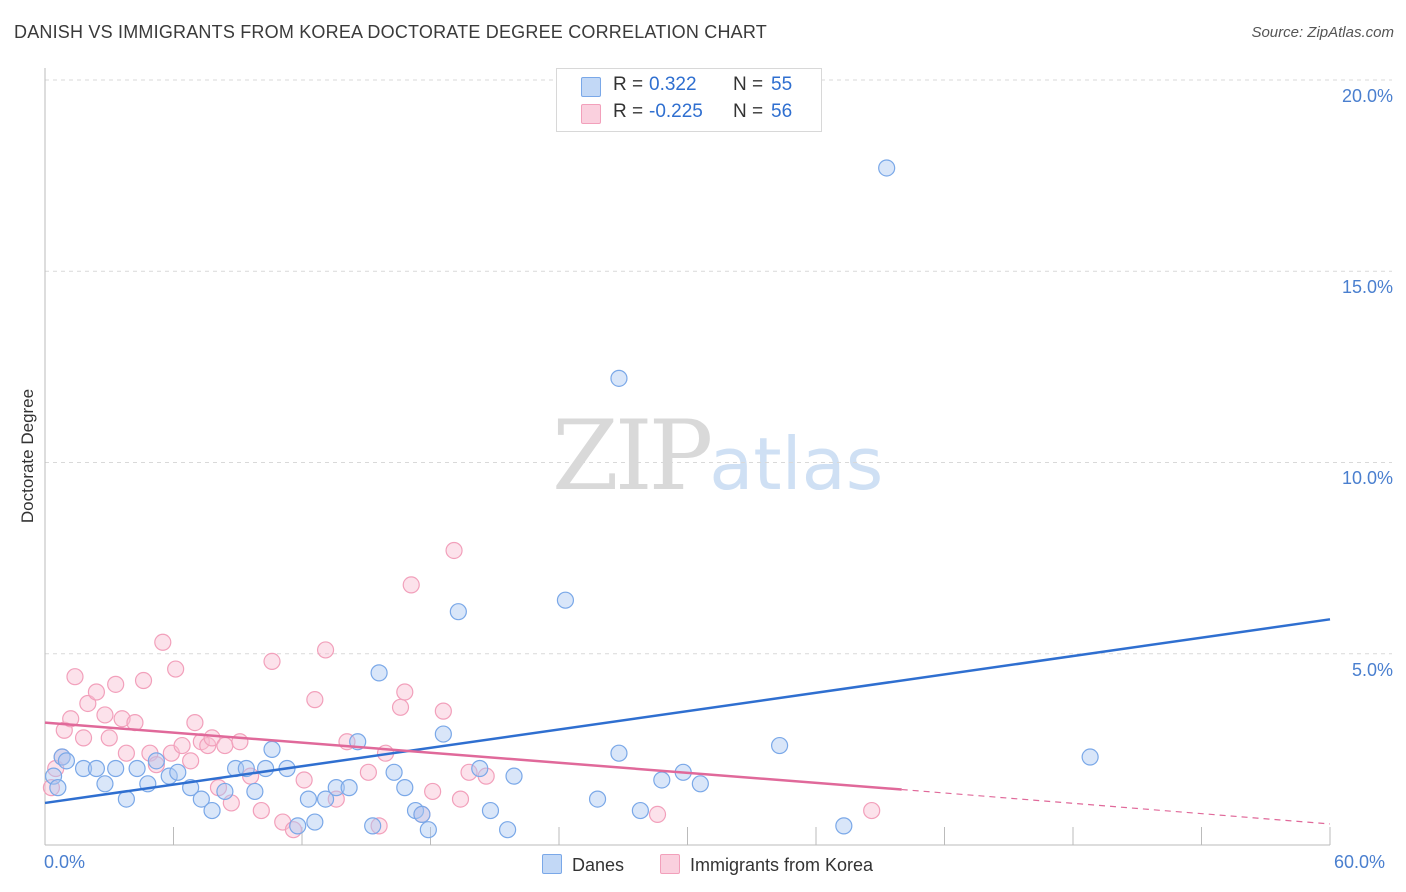 This screenshot has height=892, width=1406. Describe the element at coordinates (632, 456) in the screenshot. I see `watermark-zip: ZIP` at that location.